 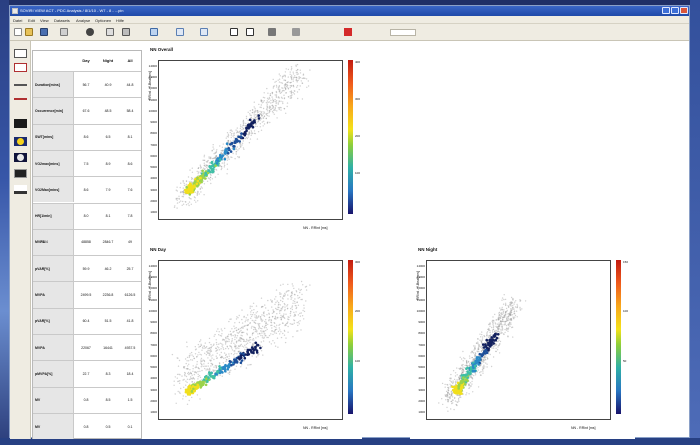 What do you see at coordinates (20, 123) in the screenshot?
I see `day-icon` at bounding box center [20, 123].